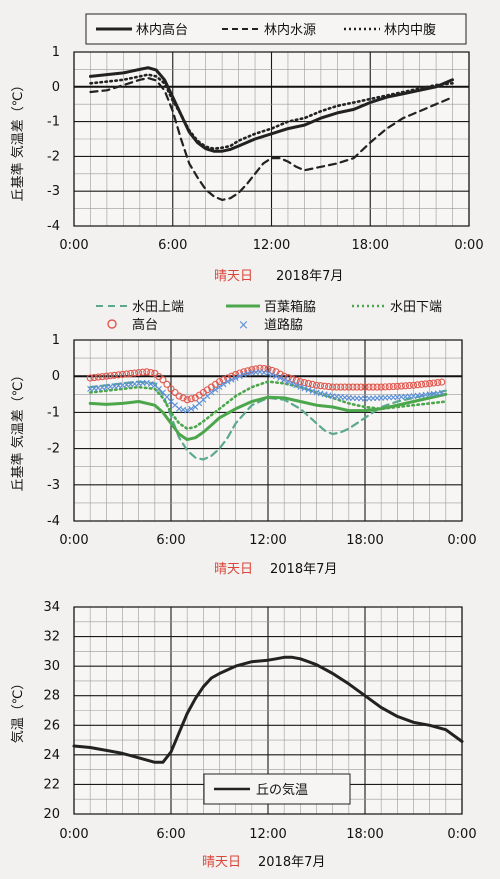  I want to click on chart-2-x-axis-label: 晴天日 2018年7月, so click(275, 569).